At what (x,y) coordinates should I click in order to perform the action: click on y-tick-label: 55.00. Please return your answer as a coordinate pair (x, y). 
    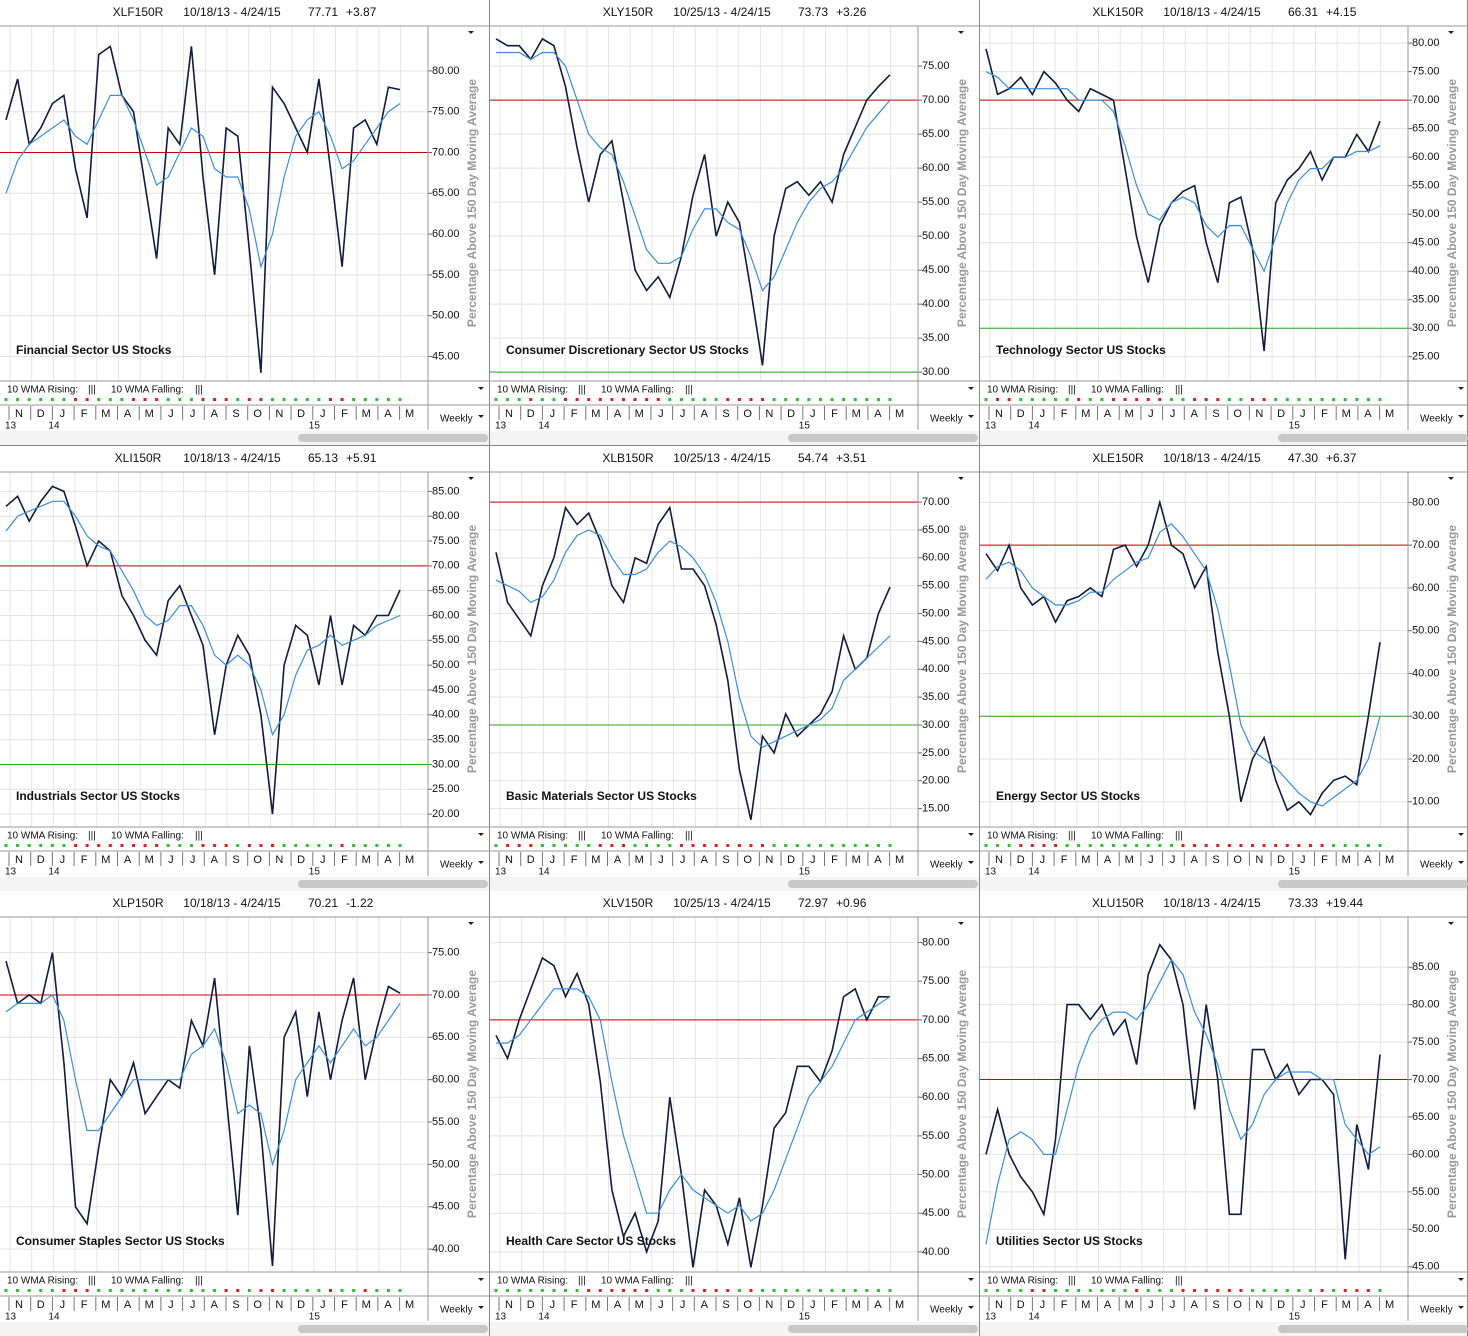
    Looking at the image, I should click on (446, 275).